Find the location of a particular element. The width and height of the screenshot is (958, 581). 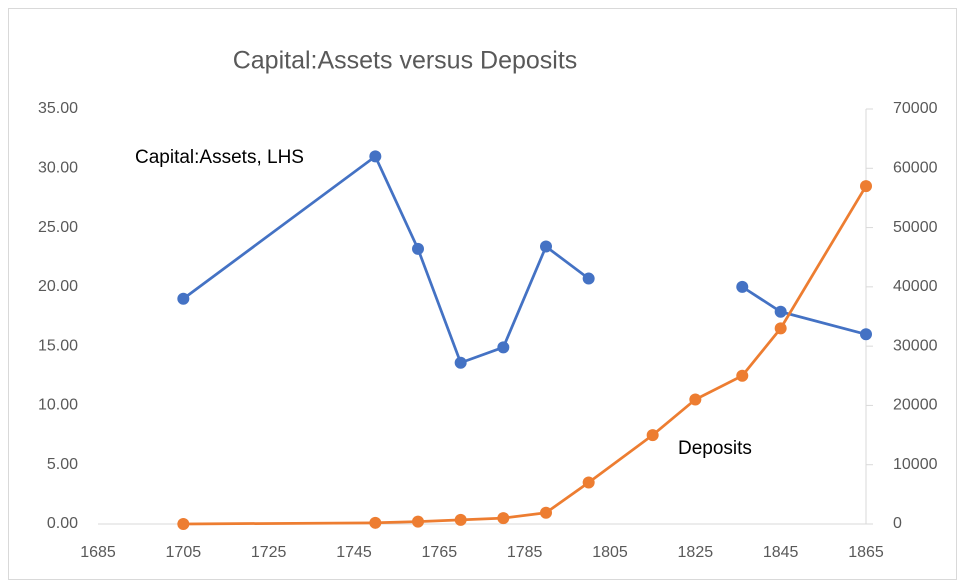

y2-tick-label: 10000 is located at coordinates (915, 464).